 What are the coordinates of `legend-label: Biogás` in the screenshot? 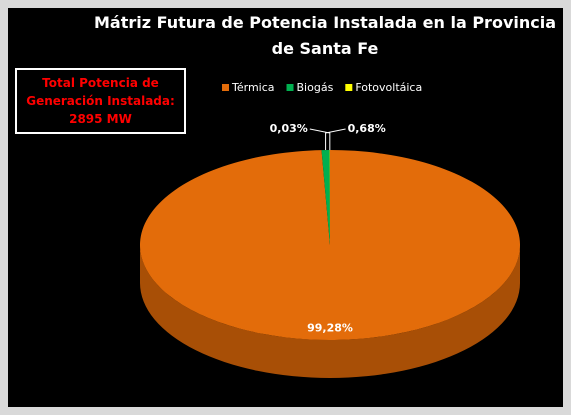 It's located at (315, 87).